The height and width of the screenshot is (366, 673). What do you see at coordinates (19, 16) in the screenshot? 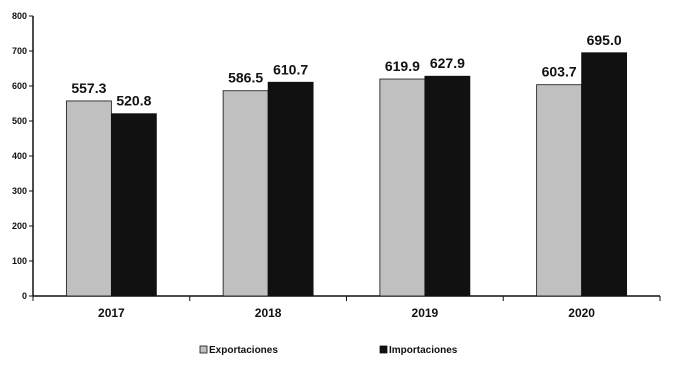
I see `y-tick-label: 800` at bounding box center [19, 16].